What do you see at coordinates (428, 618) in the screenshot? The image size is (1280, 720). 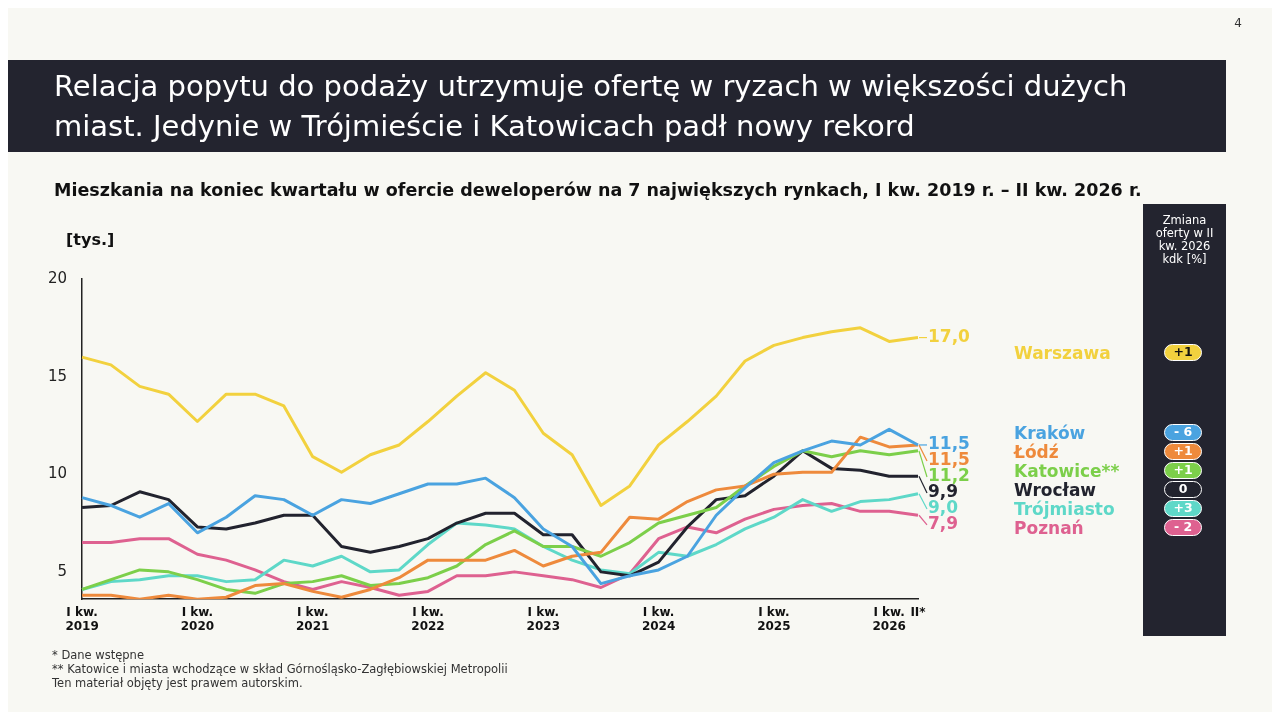 I see `x-tick-label: I kw. 2022` at bounding box center [428, 618].